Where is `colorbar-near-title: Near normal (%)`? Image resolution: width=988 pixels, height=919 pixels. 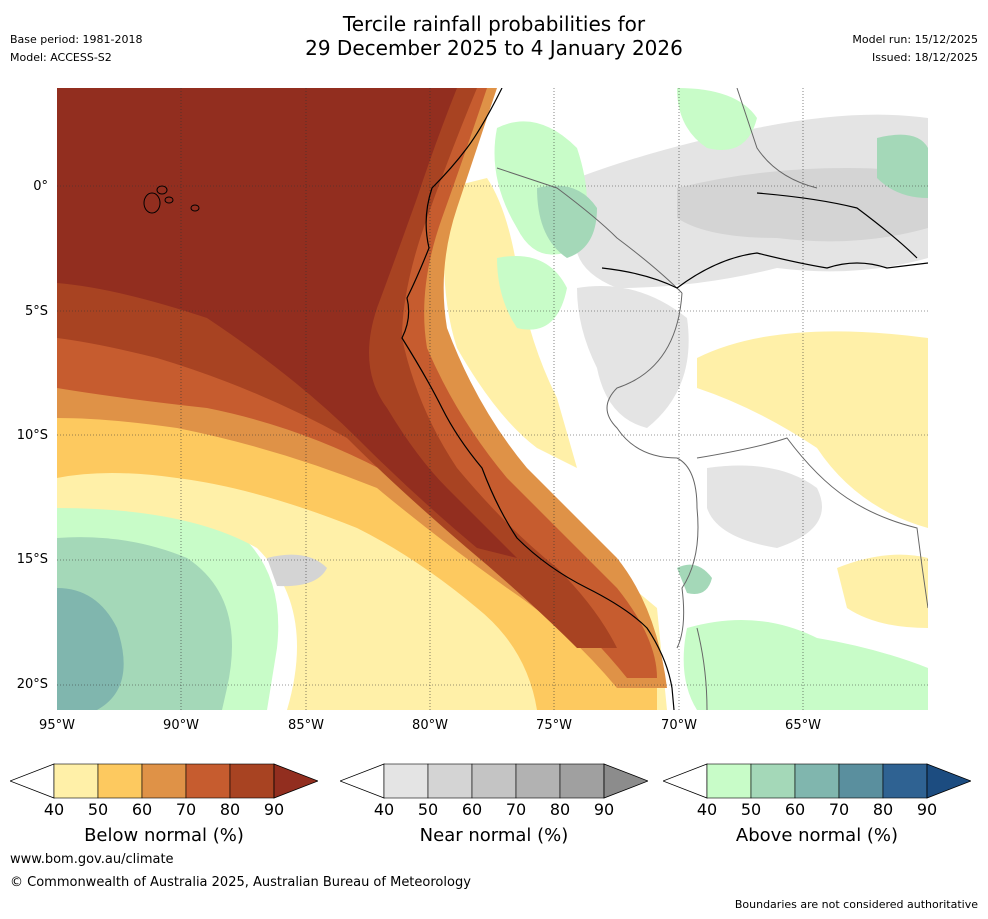
colorbar-near-title: Near normal (%) is located at coordinates (494, 835).